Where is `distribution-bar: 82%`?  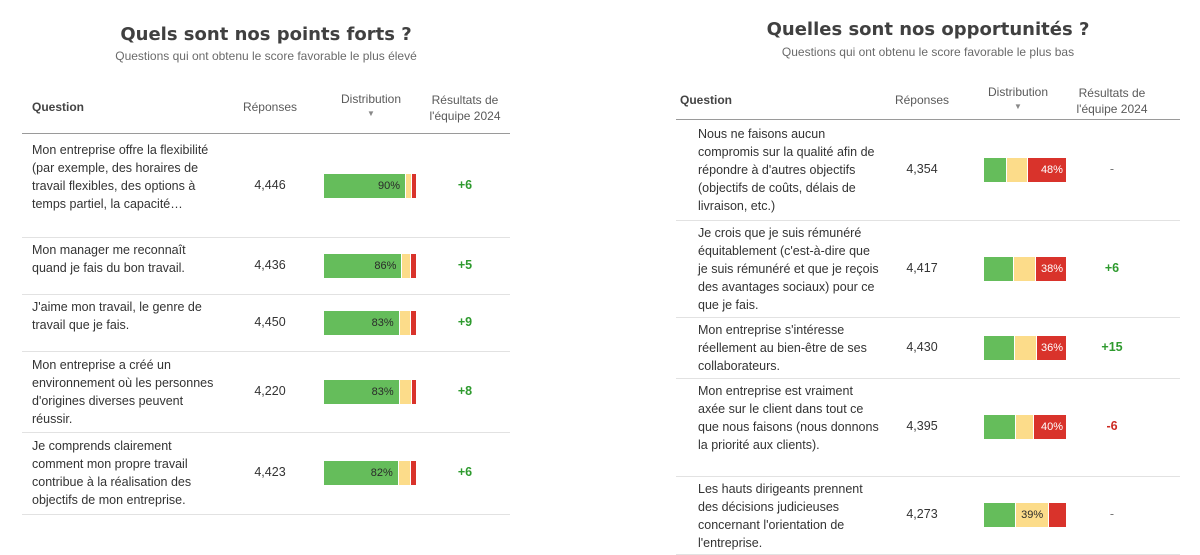
distribution-bar: 82% is located at coordinates (370, 473).